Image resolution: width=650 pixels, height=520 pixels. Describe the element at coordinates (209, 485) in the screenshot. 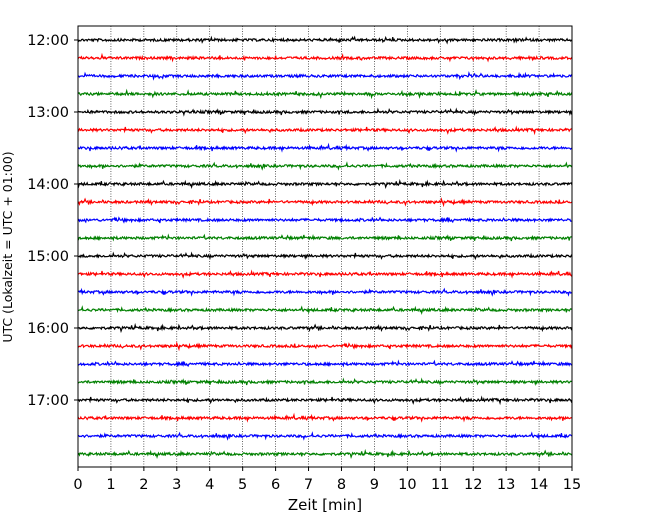

I see `x-tick-label: 4` at that location.